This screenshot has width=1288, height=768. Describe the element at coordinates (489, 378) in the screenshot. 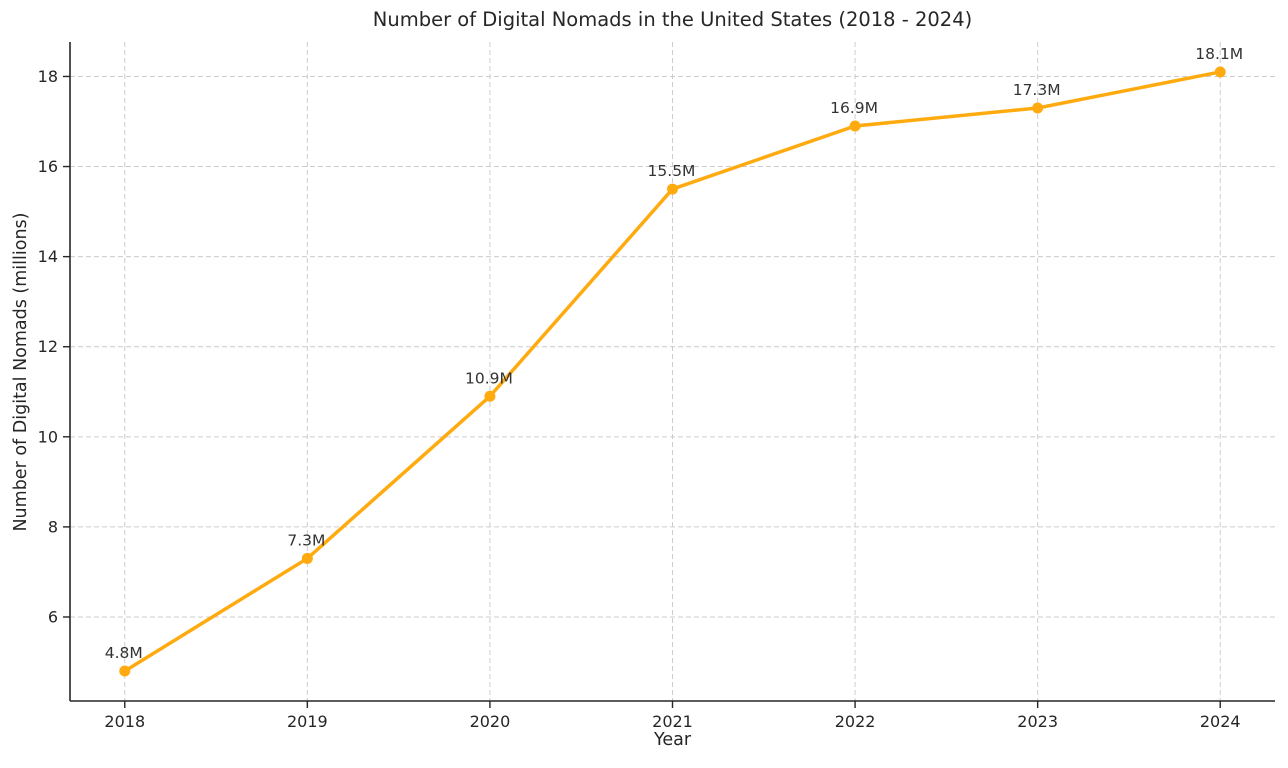

I see `data-point-label: 10.9M` at that location.